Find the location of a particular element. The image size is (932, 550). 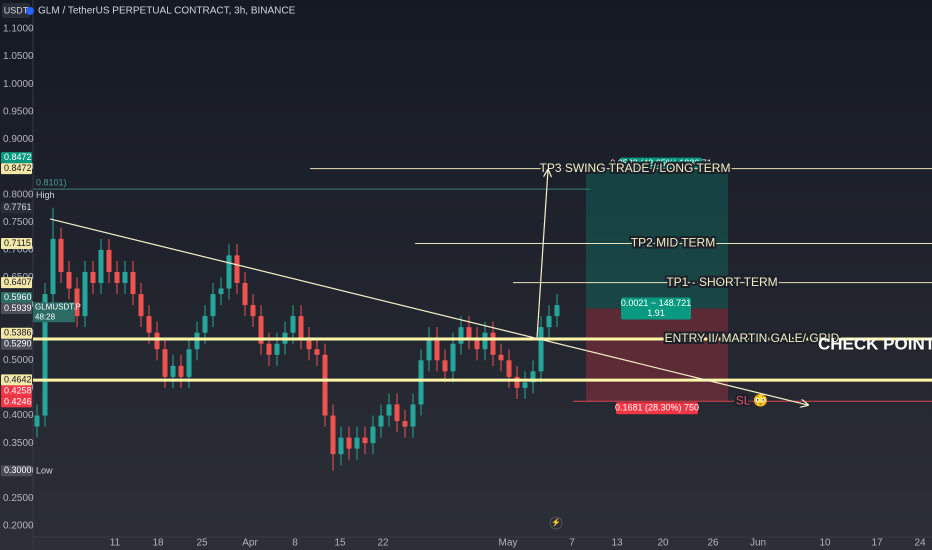

level-label: TP1 - SHORT TERM is located at coordinates (721, 282).